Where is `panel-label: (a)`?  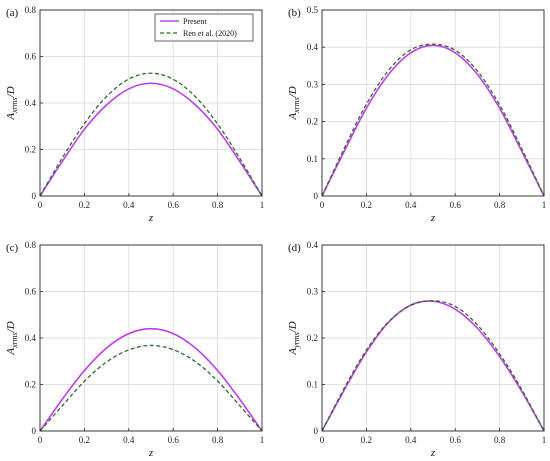
panel-label: (a) is located at coordinates (12, 13).